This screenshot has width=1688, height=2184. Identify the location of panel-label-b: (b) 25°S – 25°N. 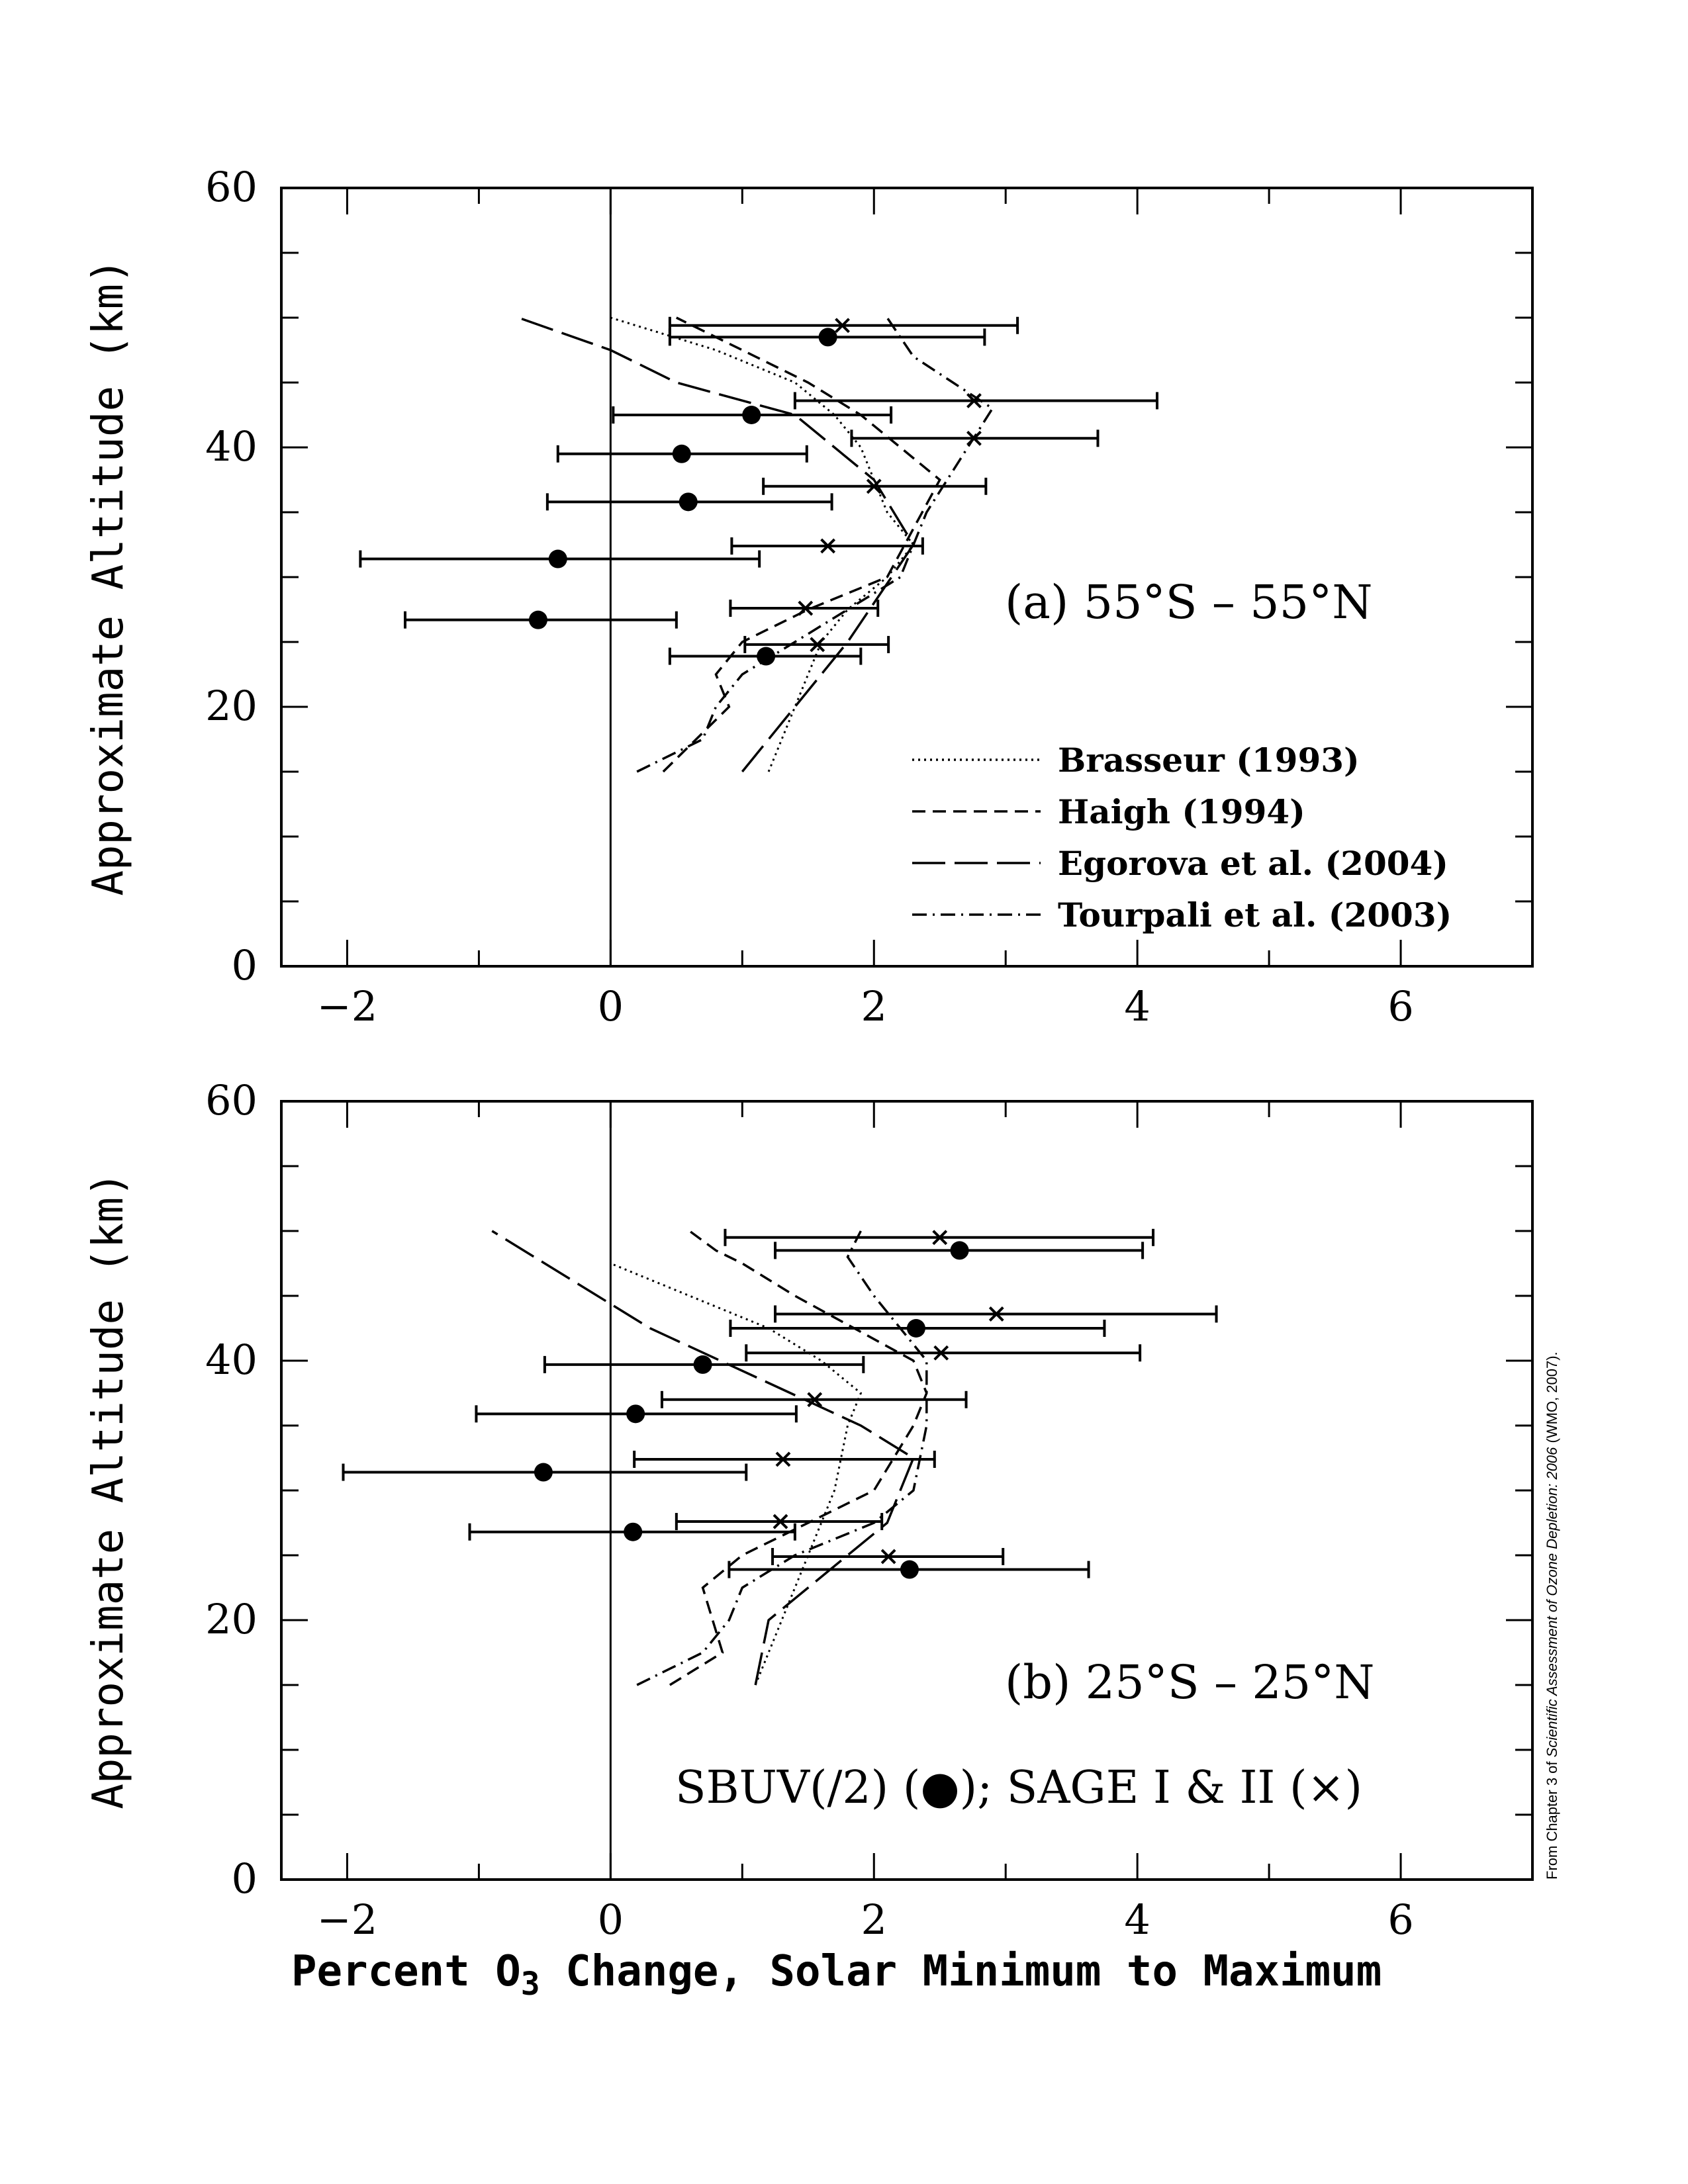
(1190, 1682).